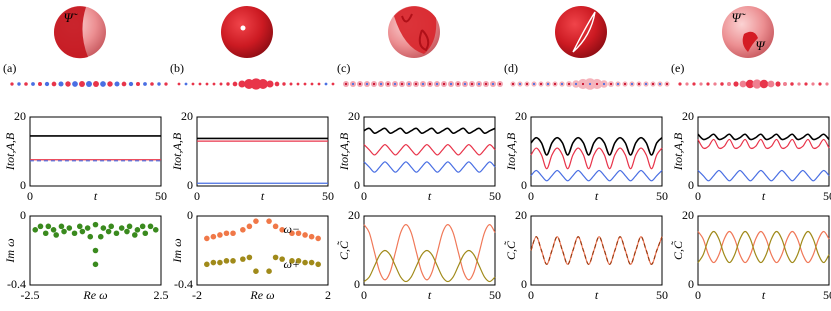 Image resolution: width=831 pixels, height=311 pixels. Describe the element at coordinates (30, 295) in the screenshot. I see `x-tick-label: -2.5` at that location.